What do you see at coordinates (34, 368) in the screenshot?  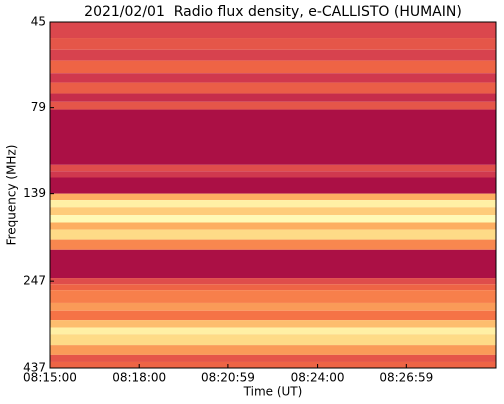 I see `y-tick-label: 437` at bounding box center [34, 368].